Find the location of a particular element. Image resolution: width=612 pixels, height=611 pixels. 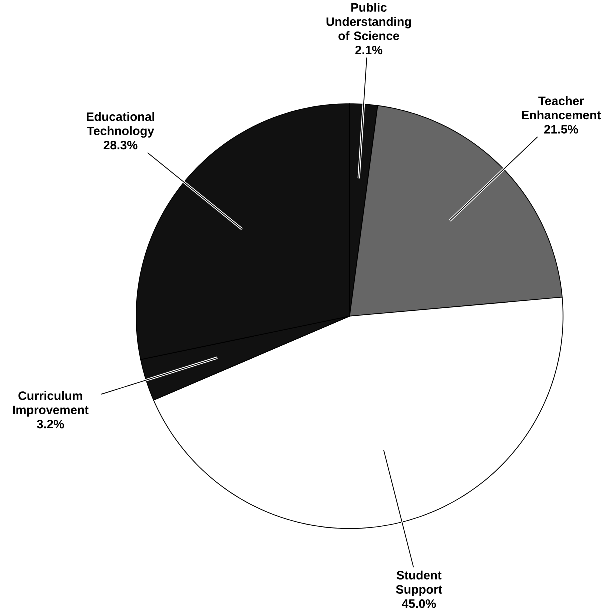

data-label: 21.5% is located at coordinates (561, 129).